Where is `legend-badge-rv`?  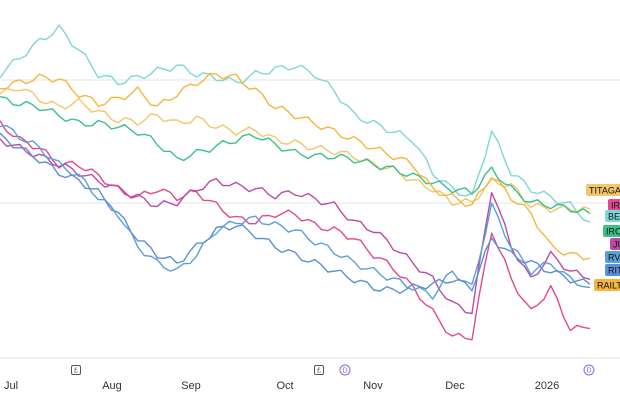
legend-badge-rv is located at coordinates (612, 257).